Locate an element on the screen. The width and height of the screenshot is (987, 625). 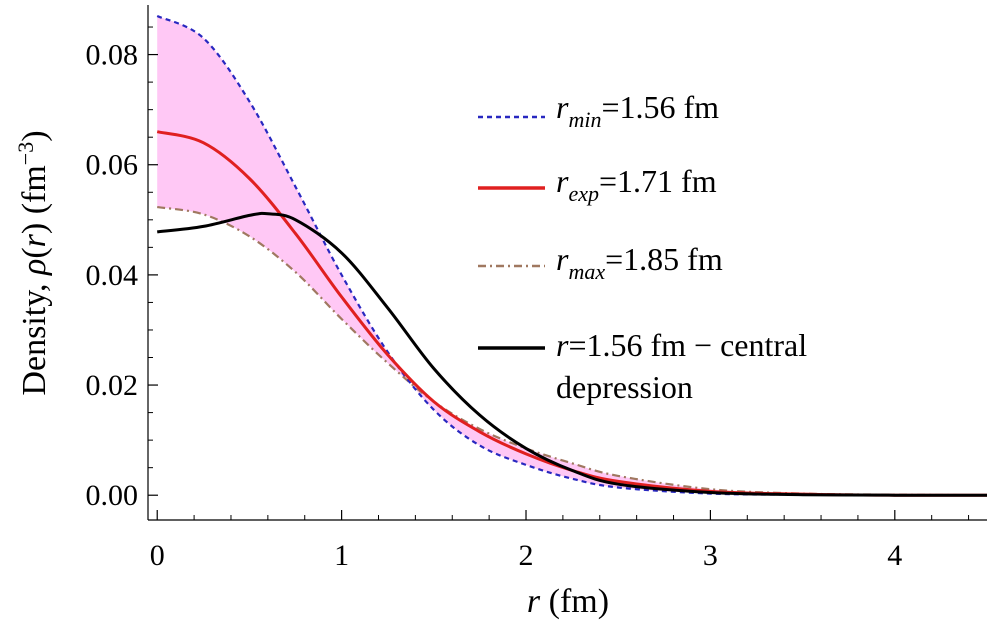
legend-label-r-central-line2: depression is located at coordinates (624, 387).